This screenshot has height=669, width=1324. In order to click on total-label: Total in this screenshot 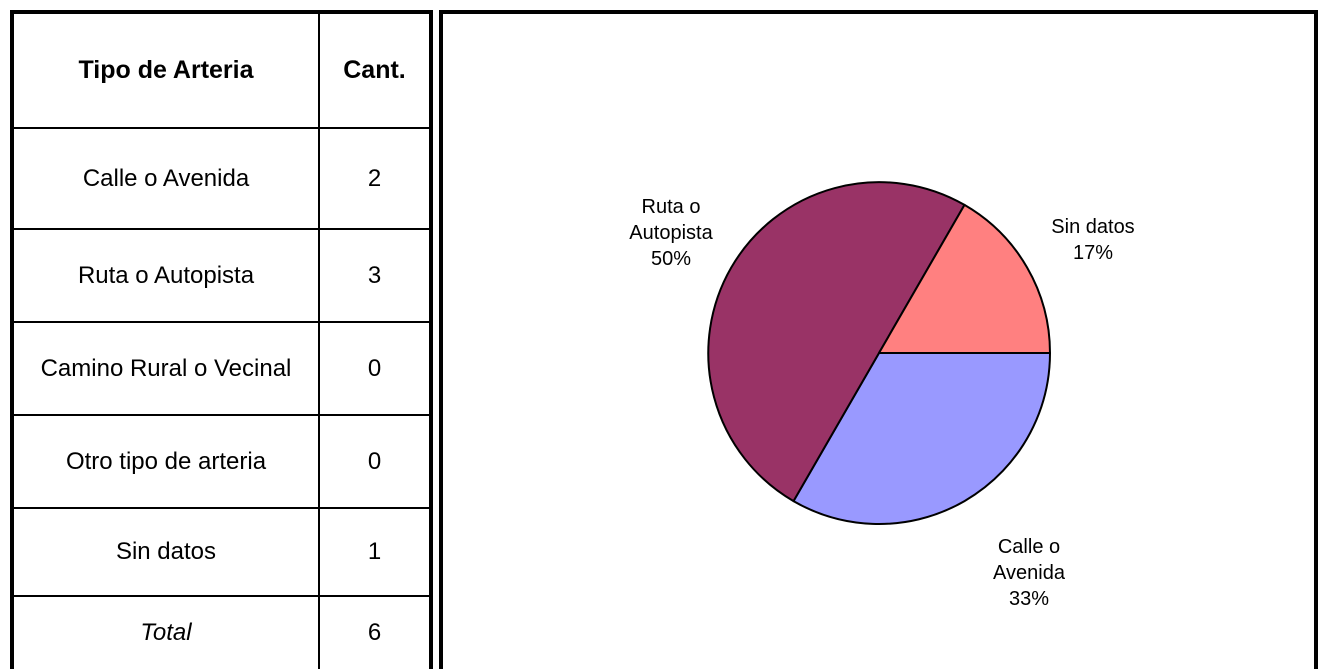, I will do `click(167, 633)`.